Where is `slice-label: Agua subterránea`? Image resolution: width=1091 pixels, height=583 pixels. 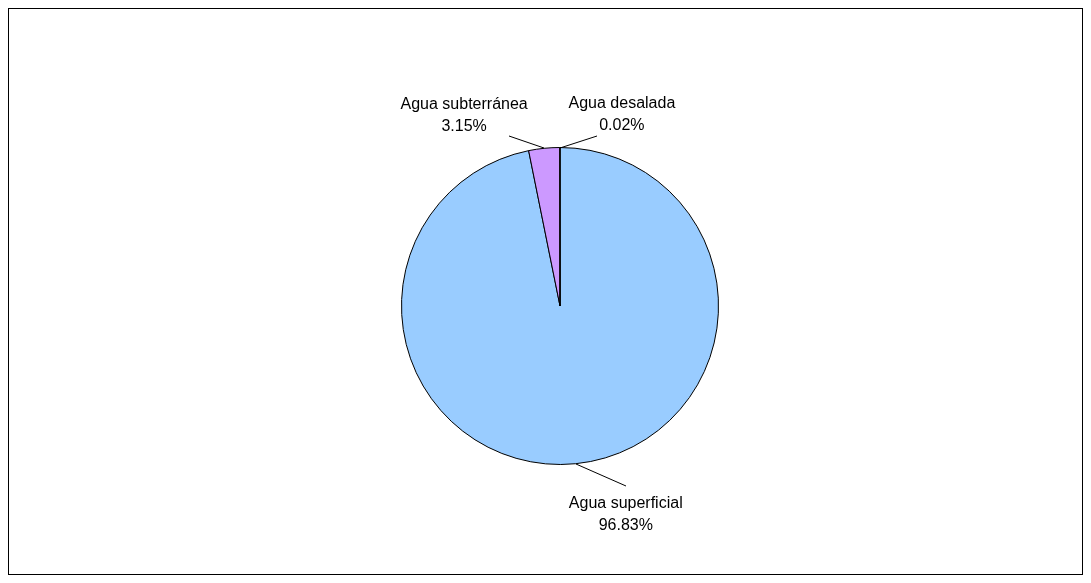
slice-label: Agua subterránea is located at coordinates (464, 103).